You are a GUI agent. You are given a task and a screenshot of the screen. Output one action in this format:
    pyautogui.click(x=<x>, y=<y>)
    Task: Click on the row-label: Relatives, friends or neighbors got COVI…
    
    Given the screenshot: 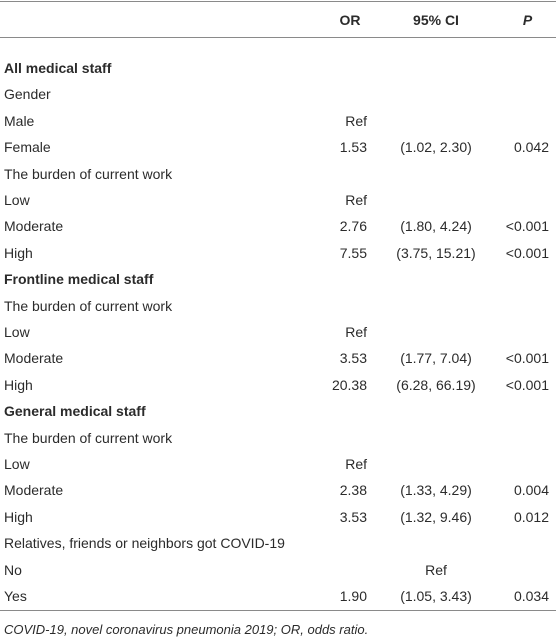 What is the action you would take?
    pyautogui.click(x=144, y=543)
    